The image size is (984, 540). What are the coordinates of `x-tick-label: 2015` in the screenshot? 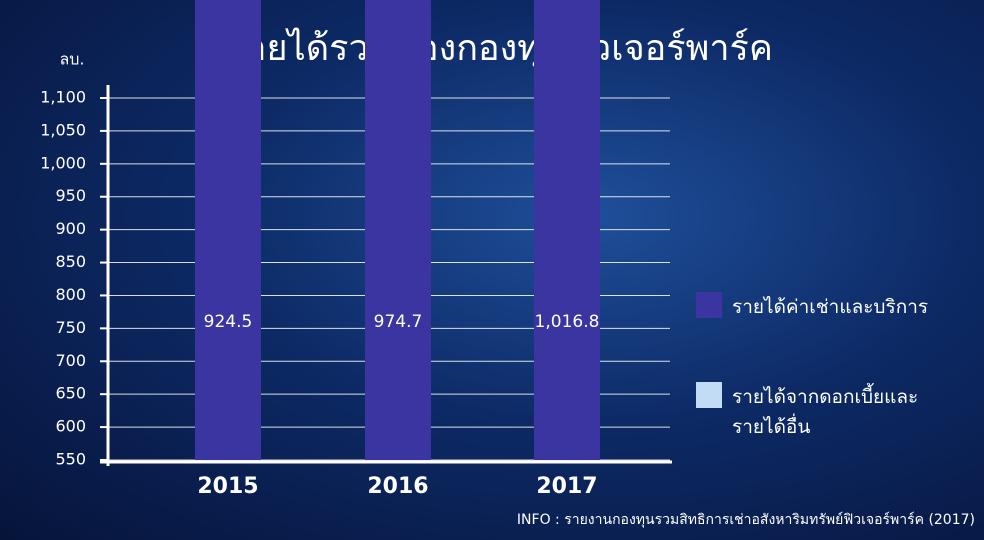 It's located at (227, 486).